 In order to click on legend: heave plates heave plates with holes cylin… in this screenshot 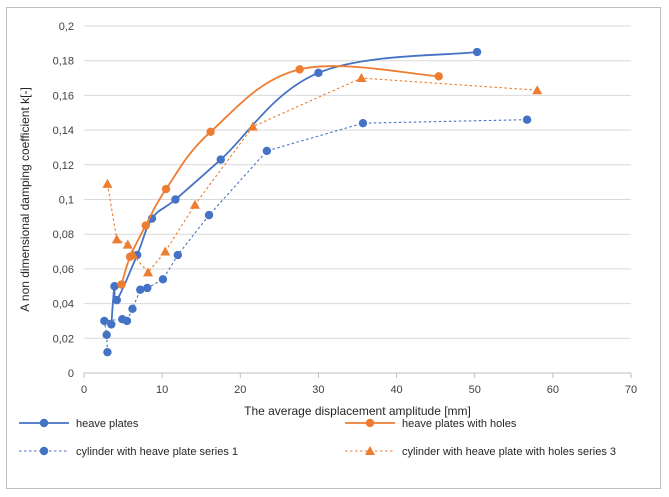, I will do `click(317, 438)`.